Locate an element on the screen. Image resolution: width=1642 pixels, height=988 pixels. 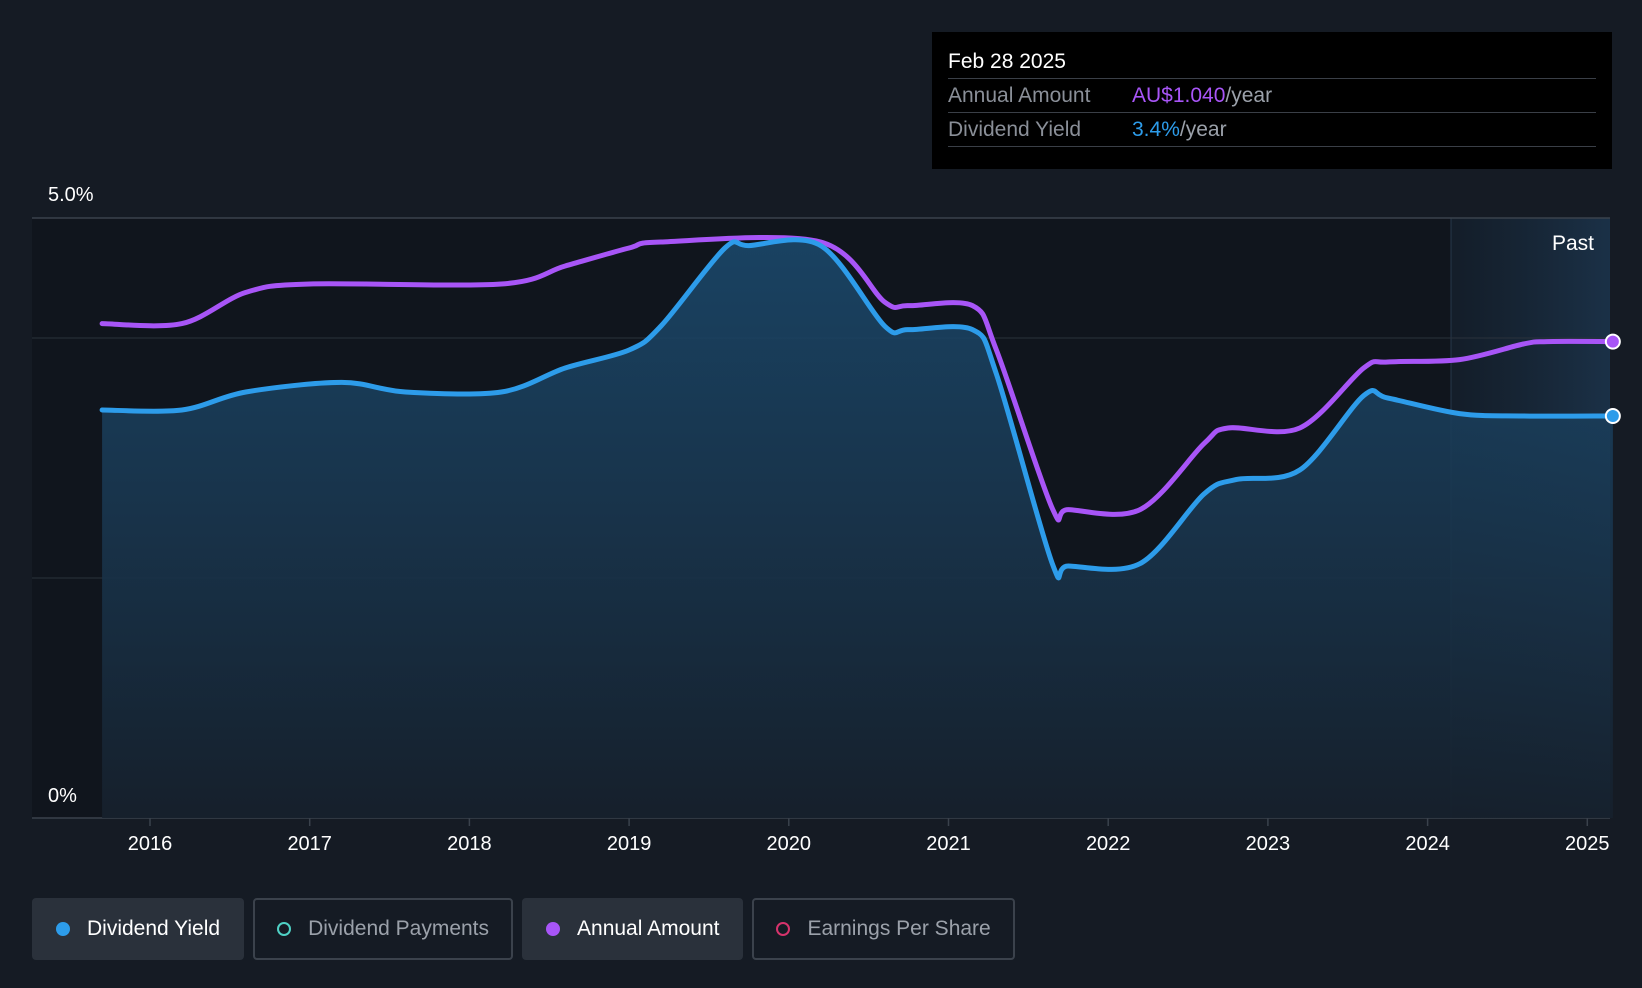
past-label: Past is located at coordinates (1573, 243).